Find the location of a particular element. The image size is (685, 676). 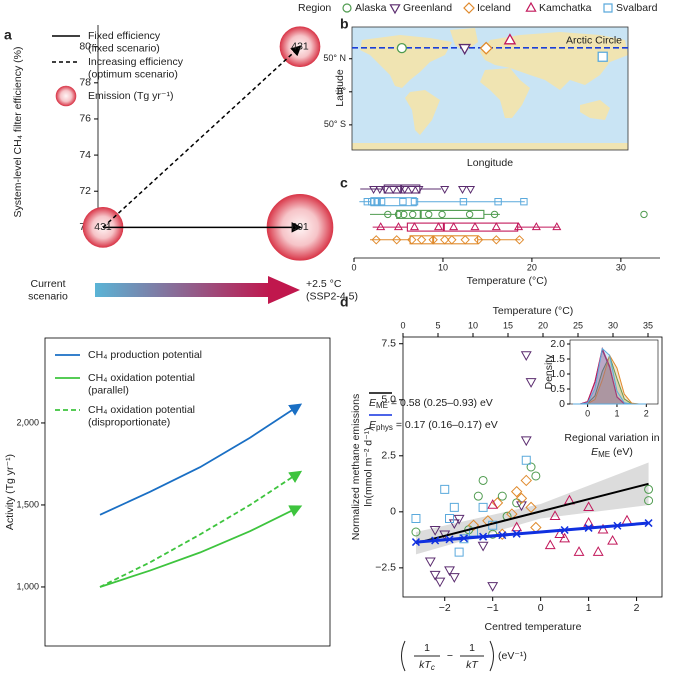

y-tick-label: 50° N is located at coordinates (334, 58).